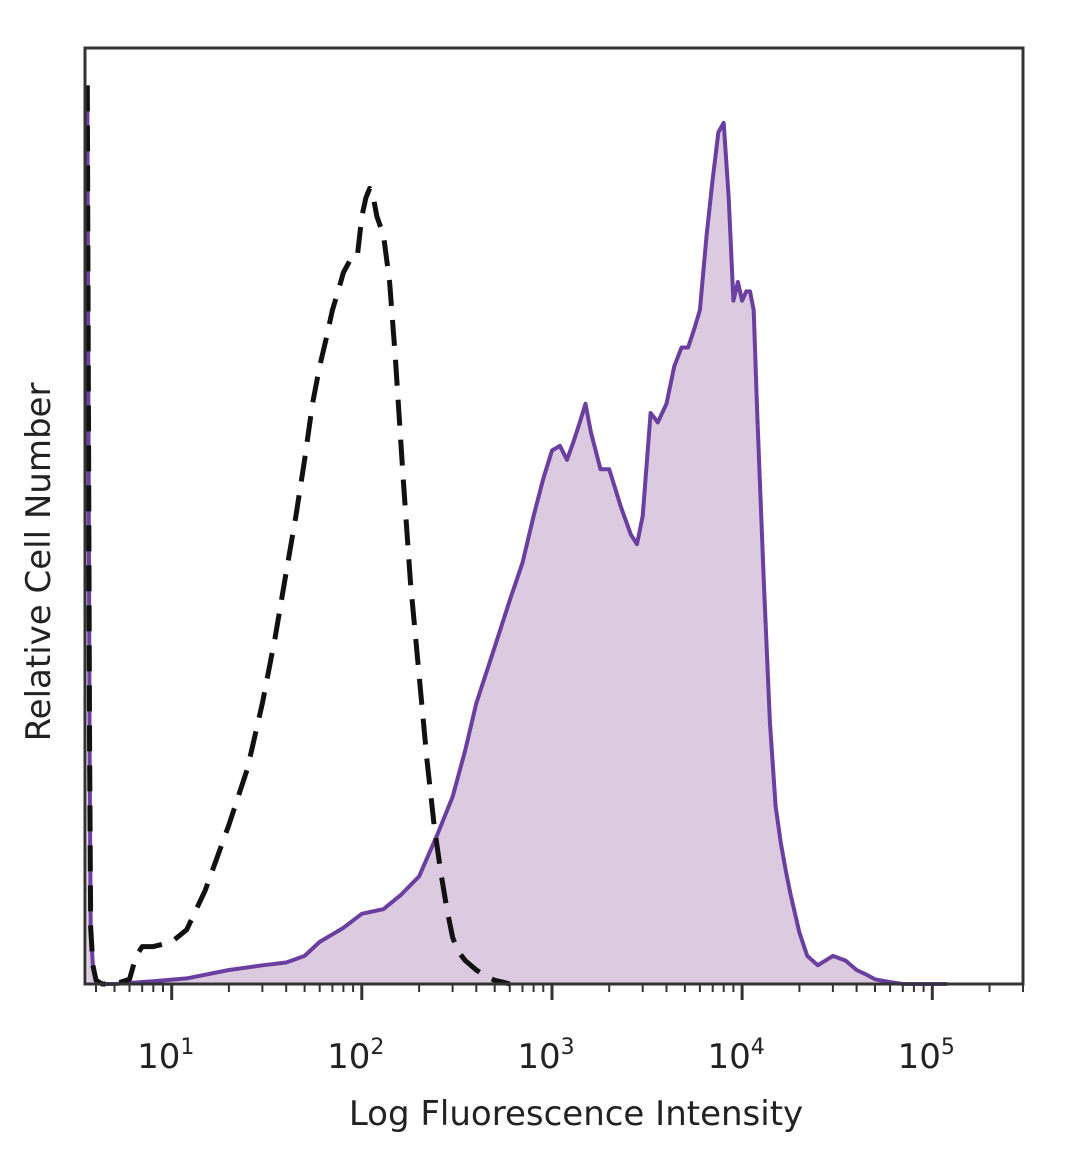 The image size is (1080, 1169). I want to click on x-tick-label: 102, so click(355, 1056).